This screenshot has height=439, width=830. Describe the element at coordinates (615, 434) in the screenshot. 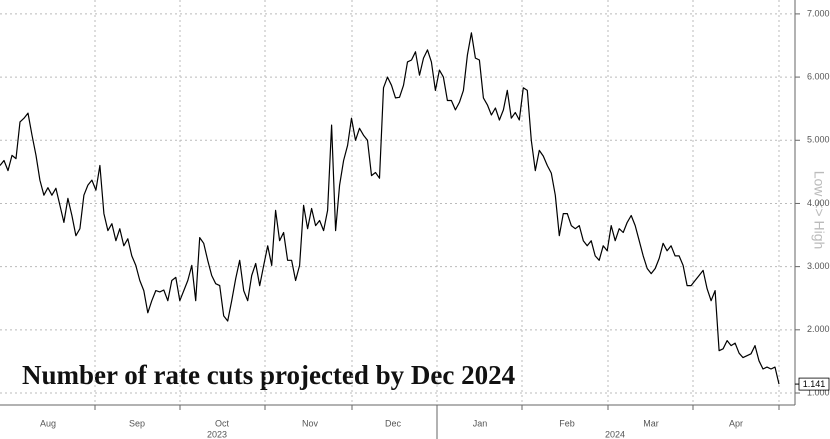

I see `year-label: 2024` at that location.